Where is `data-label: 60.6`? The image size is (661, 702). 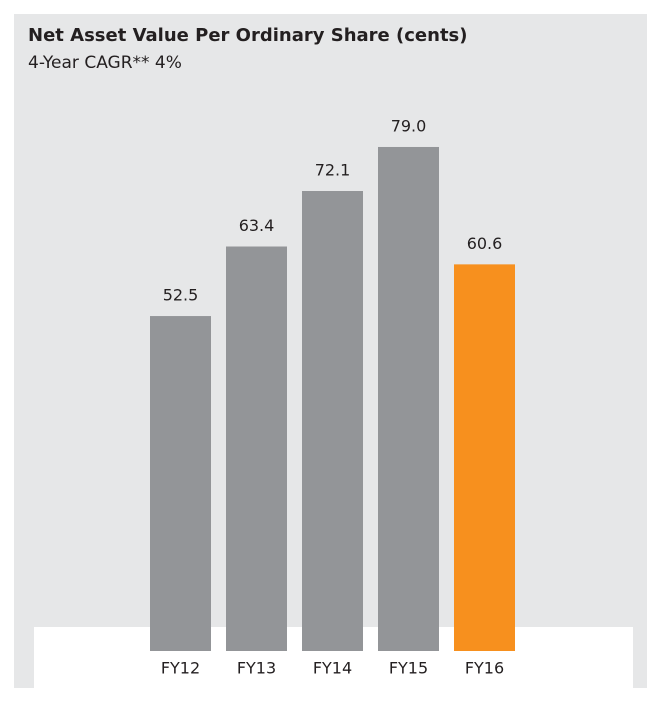 data-label: 60.6 is located at coordinates (485, 243).